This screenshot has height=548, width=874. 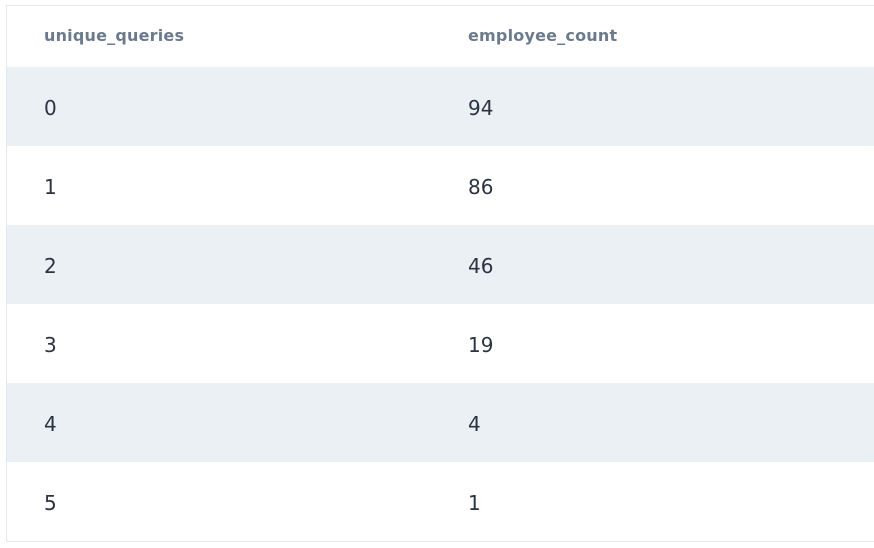 What do you see at coordinates (481, 345) in the screenshot?
I see `cell-employee-count: 19` at bounding box center [481, 345].